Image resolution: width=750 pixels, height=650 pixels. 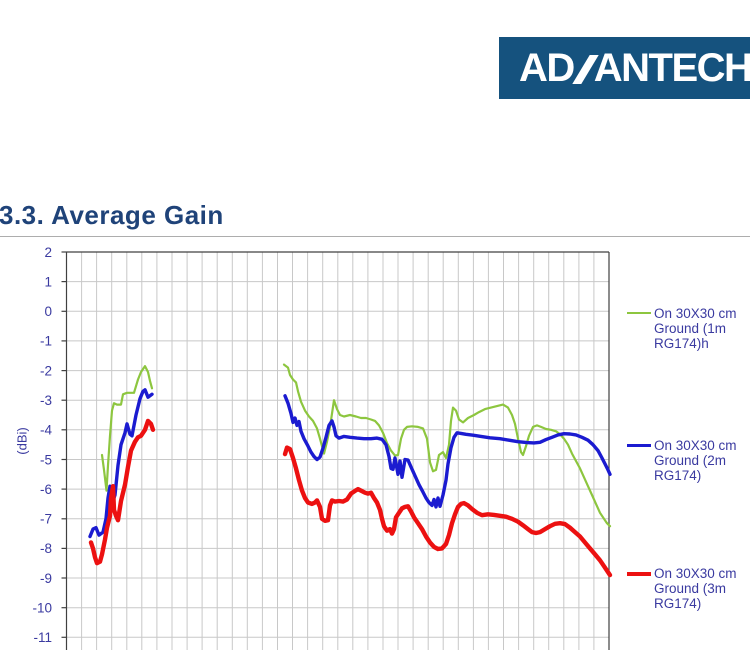 What do you see at coordinates (48, 311) in the screenshot?
I see `y-tick-label: 0` at bounding box center [48, 311].